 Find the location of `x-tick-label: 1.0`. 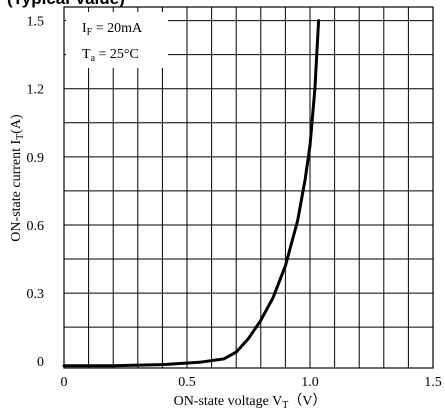

x-tick-label: 1.0 is located at coordinates (310, 382).